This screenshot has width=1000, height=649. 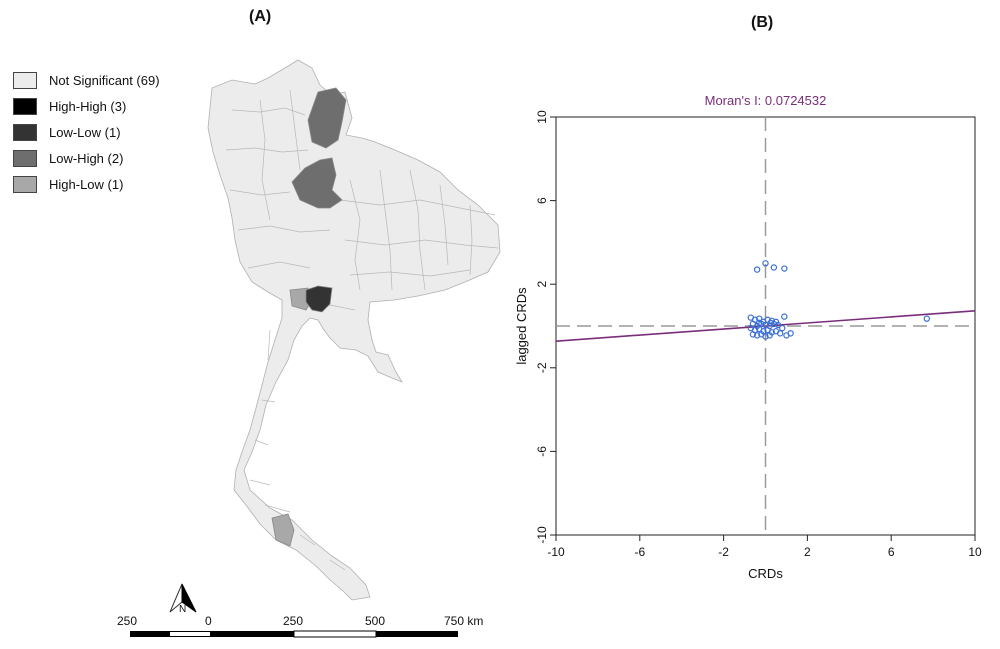 I want to click on regression-line, so click(x=765, y=326).